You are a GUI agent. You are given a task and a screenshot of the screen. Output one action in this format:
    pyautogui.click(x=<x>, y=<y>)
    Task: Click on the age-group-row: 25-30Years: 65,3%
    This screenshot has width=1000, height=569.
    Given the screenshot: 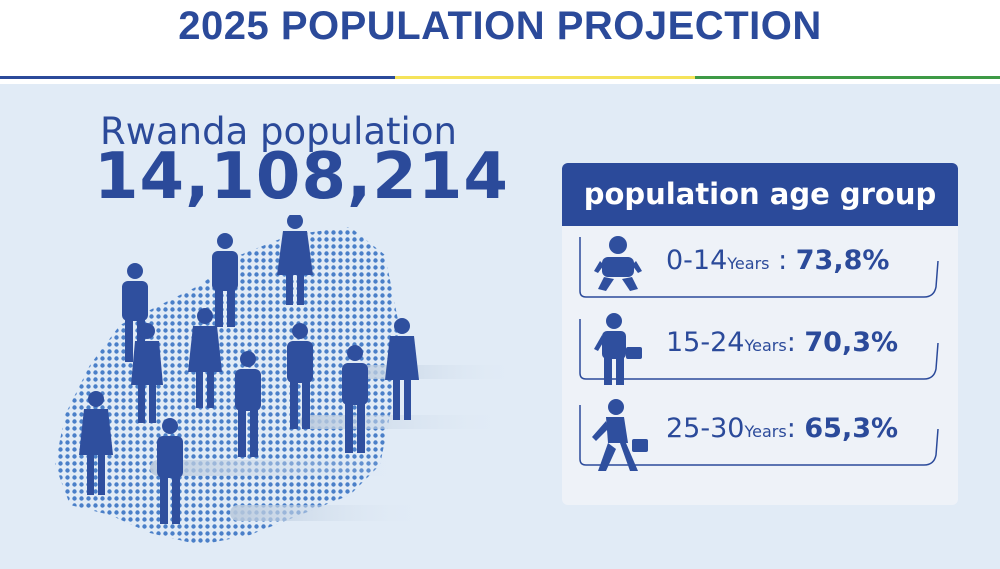 What is the action you would take?
    pyautogui.click(x=760, y=436)
    